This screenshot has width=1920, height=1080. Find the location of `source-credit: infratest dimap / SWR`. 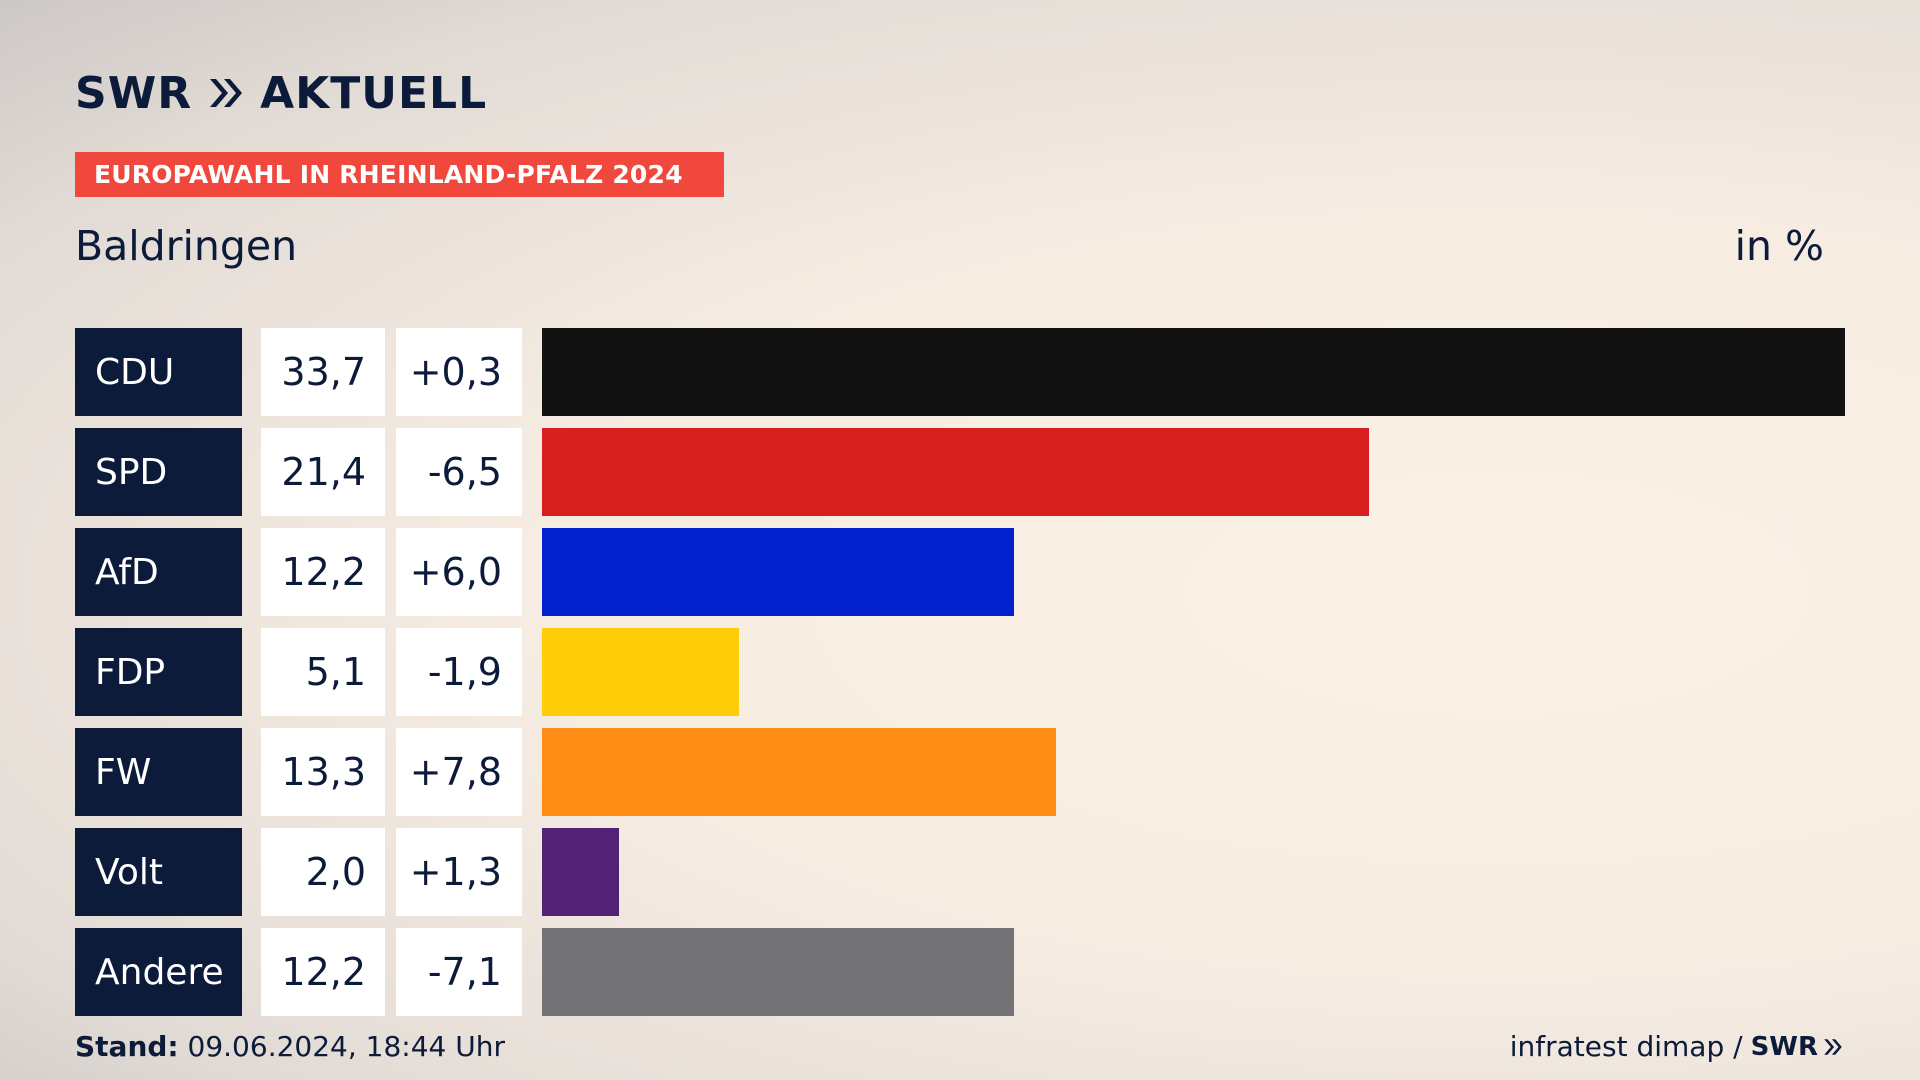

source-credit: infratest dimap / SWR is located at coordinates (1677, 1046).